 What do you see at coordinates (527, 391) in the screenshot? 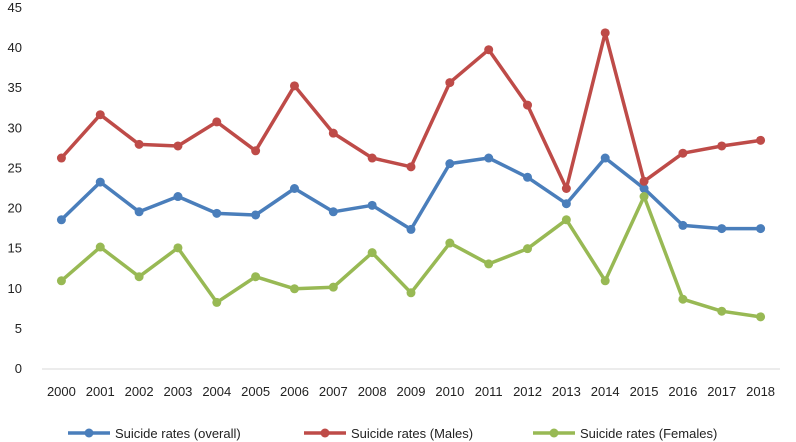
I see `x-tick-label: 2012` at bounding box center [527, 391].